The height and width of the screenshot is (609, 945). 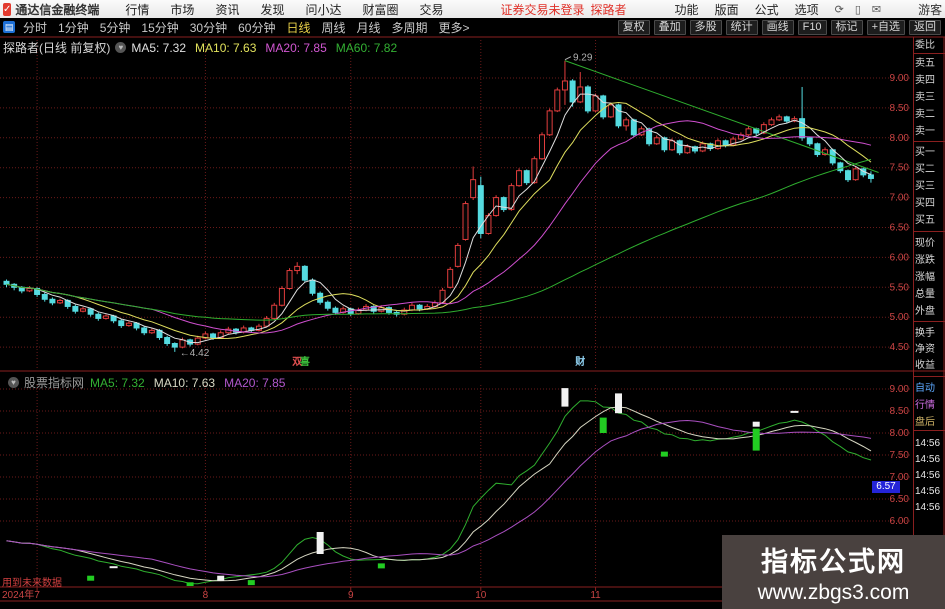 What do you see at coordinates (839, 10) in the screenshot?
I see `refresh-icon: ⟳` at bounding box center [839, 10].